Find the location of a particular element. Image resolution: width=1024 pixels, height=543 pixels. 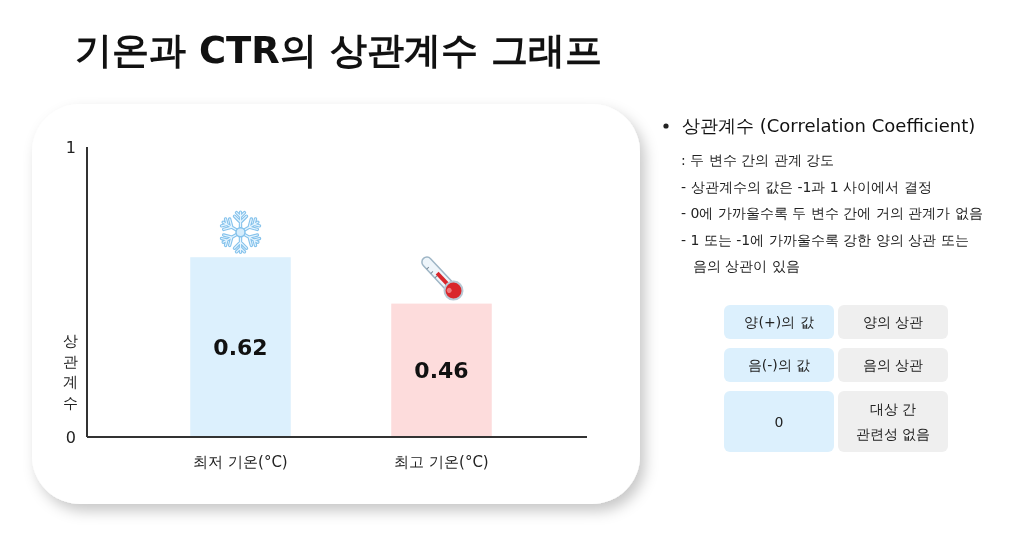

text: 양의 상관 is located at coordinates (893, 322).